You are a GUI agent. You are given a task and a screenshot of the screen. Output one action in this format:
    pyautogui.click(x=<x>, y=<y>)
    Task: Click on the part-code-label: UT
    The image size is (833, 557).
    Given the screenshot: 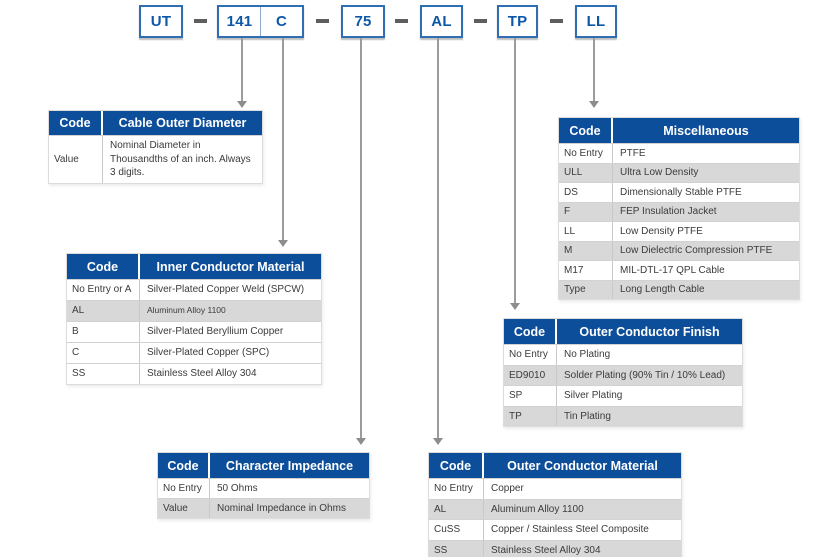 What is the action you would take?
    pyautogui.click(x=161, y=21)
    